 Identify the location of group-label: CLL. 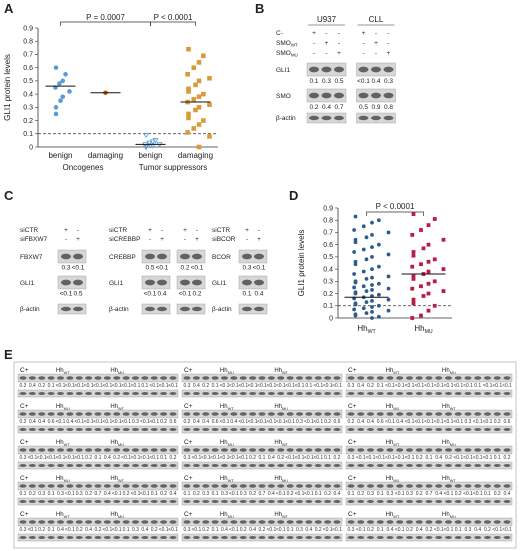
(376, 19).